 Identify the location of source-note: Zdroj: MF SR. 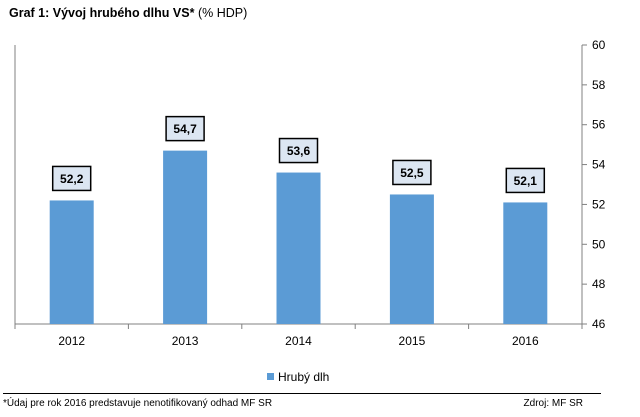
(553, 403).